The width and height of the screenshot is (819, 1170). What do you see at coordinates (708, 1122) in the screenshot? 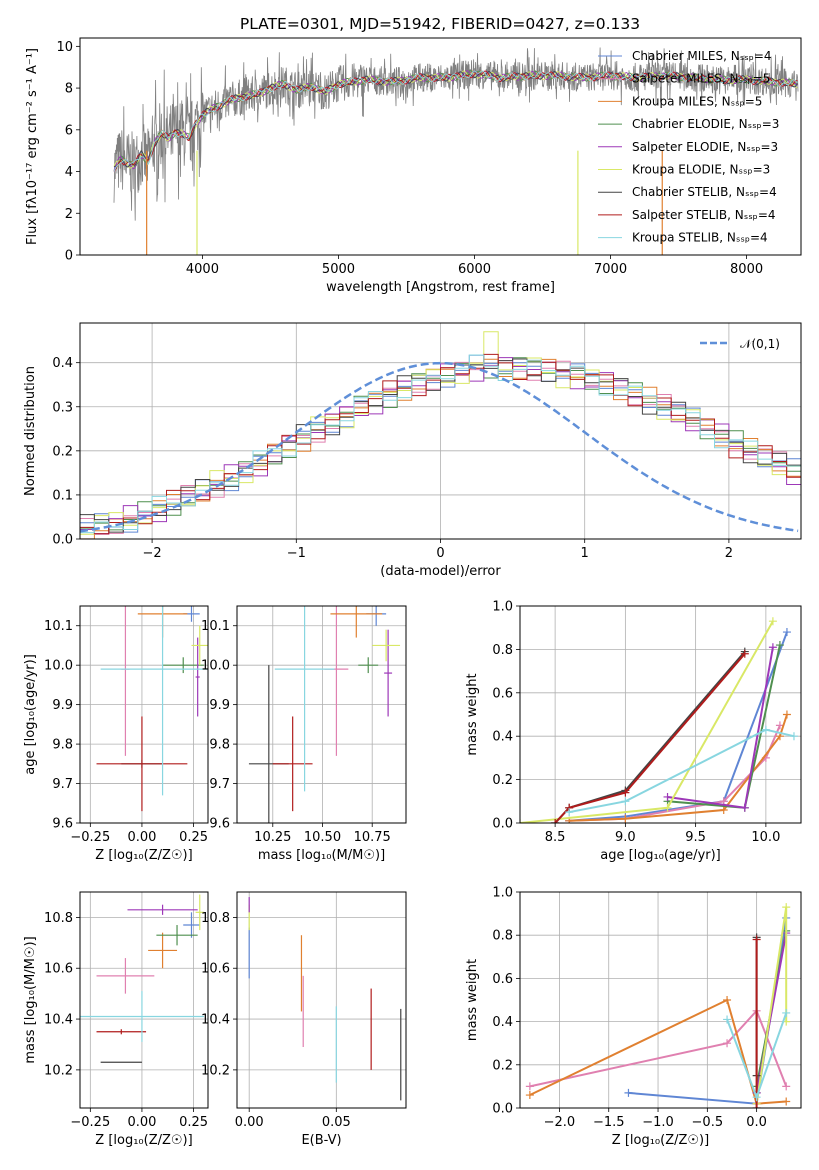
I see `x-tick-label: −0.5` at bounding box center [708, 1122].